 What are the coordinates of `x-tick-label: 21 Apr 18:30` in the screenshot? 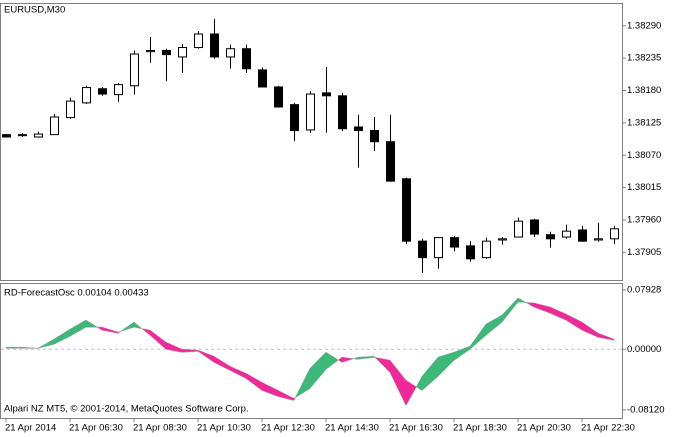 It's located at (480, 428).